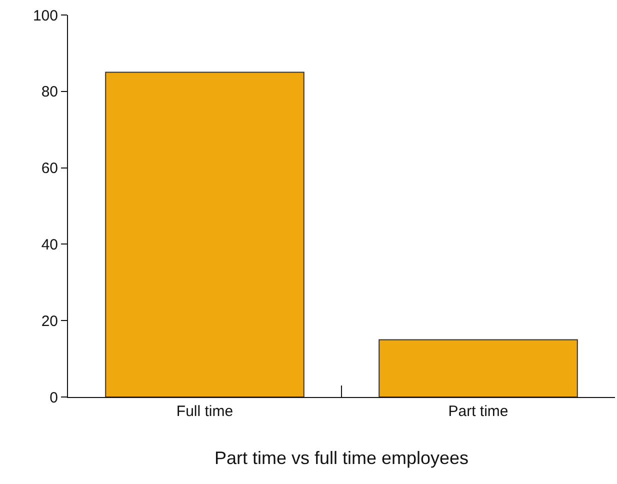  I want to click on y-tick-label: 0, so click(54, 397).